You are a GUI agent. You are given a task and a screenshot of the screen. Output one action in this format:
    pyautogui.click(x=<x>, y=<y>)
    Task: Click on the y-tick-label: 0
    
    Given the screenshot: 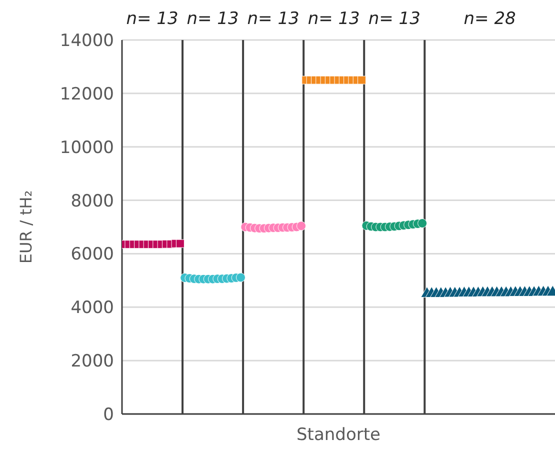 What is the action you would take?
    pyautogui.click(x=108, y=415)
    